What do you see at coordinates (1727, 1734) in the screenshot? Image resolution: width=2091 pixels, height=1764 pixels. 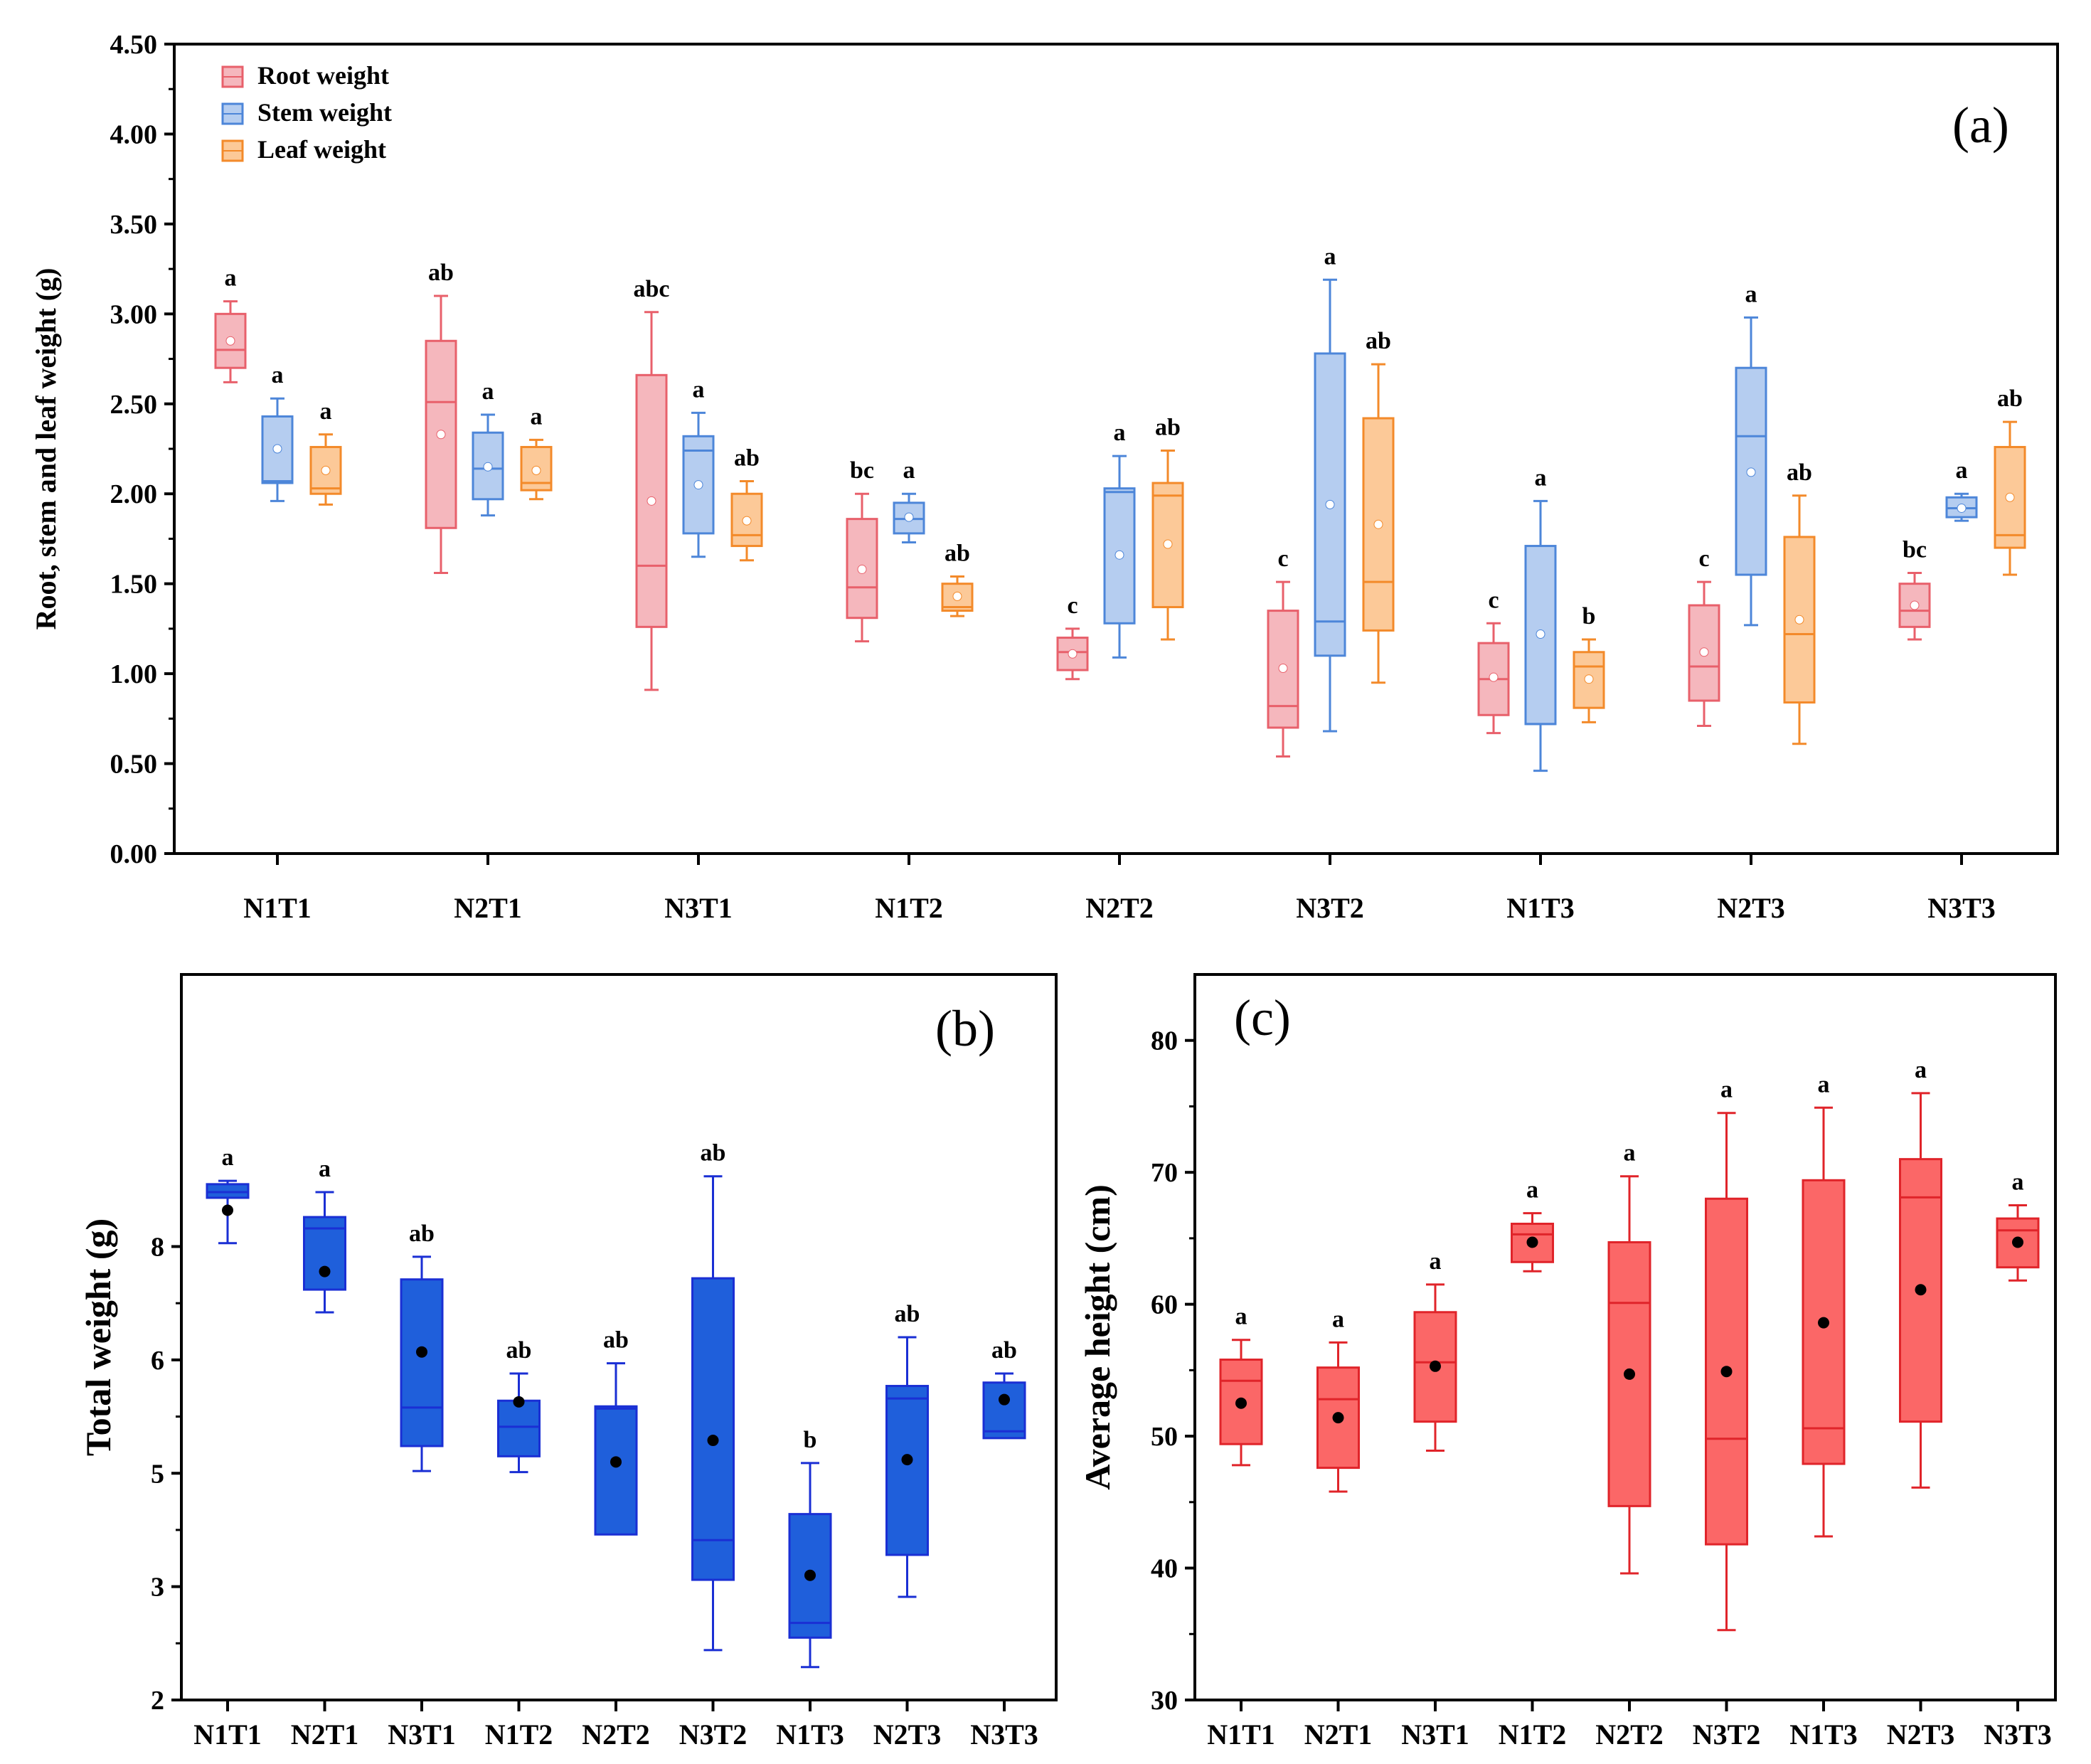 I see `x-tick-label: N3T2` at bounding box center [1727, 1734].